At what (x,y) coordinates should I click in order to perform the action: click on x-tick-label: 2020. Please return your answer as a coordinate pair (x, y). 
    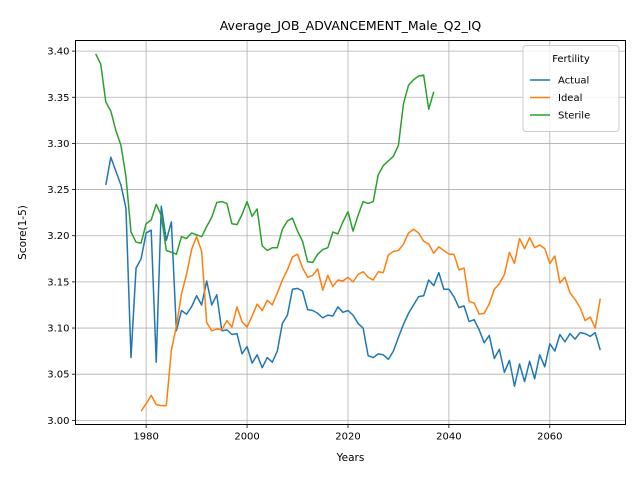
    Looking at the image, I should click on (347, 437).